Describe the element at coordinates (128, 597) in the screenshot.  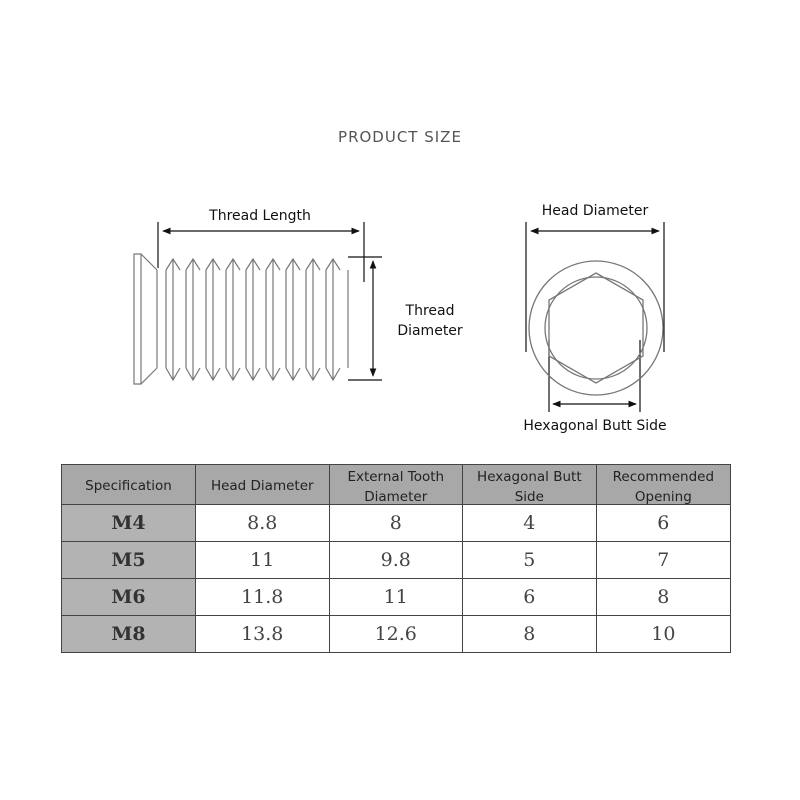
I see `spec-cell: M6` at that location.